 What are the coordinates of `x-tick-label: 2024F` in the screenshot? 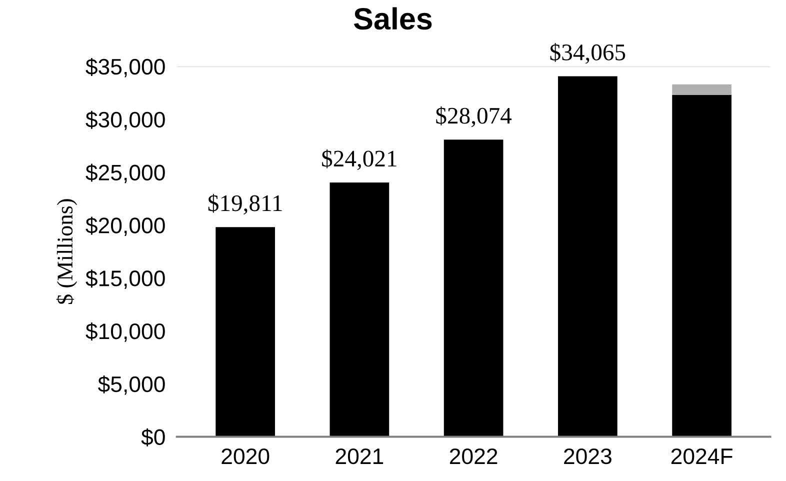 It's located at (701, 456).